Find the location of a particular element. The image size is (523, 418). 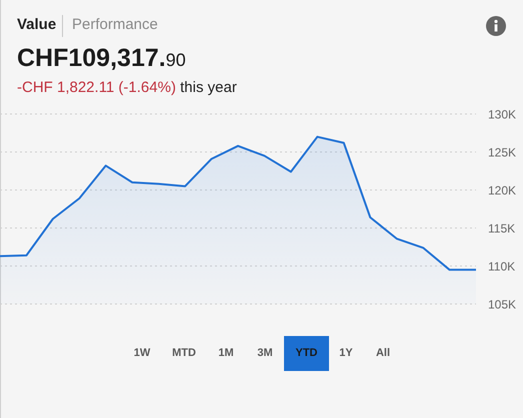

text: All is located at coordinates (383, 353).